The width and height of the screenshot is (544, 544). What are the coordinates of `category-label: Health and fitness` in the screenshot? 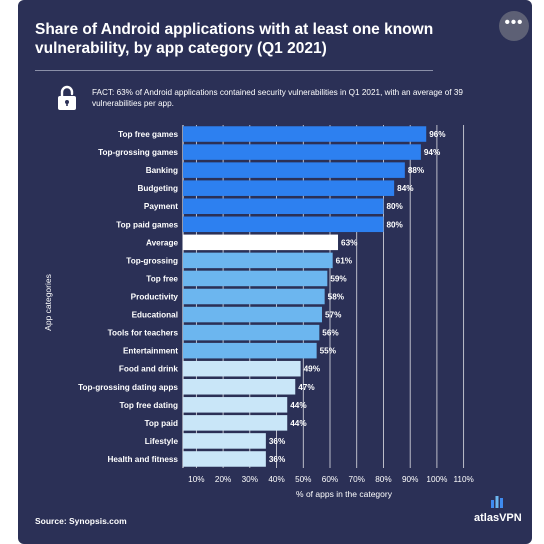 It's located at (142, 459).